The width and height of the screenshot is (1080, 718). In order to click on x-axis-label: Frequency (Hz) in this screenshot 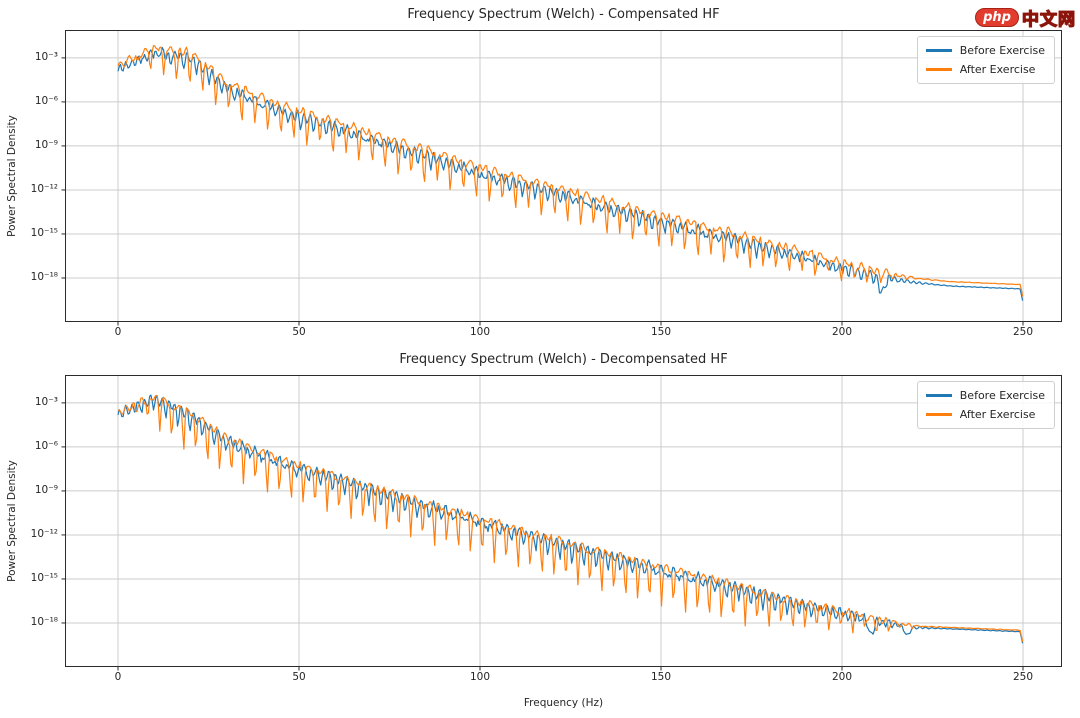, I will do `click(563, 703)`.